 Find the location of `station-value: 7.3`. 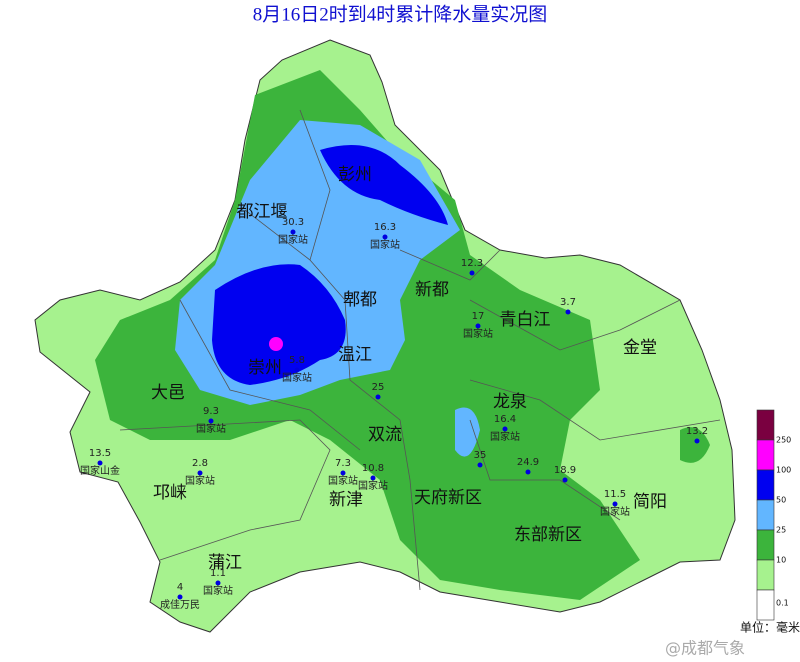

station-value: 7.3 is located at coordinates (343, 463).